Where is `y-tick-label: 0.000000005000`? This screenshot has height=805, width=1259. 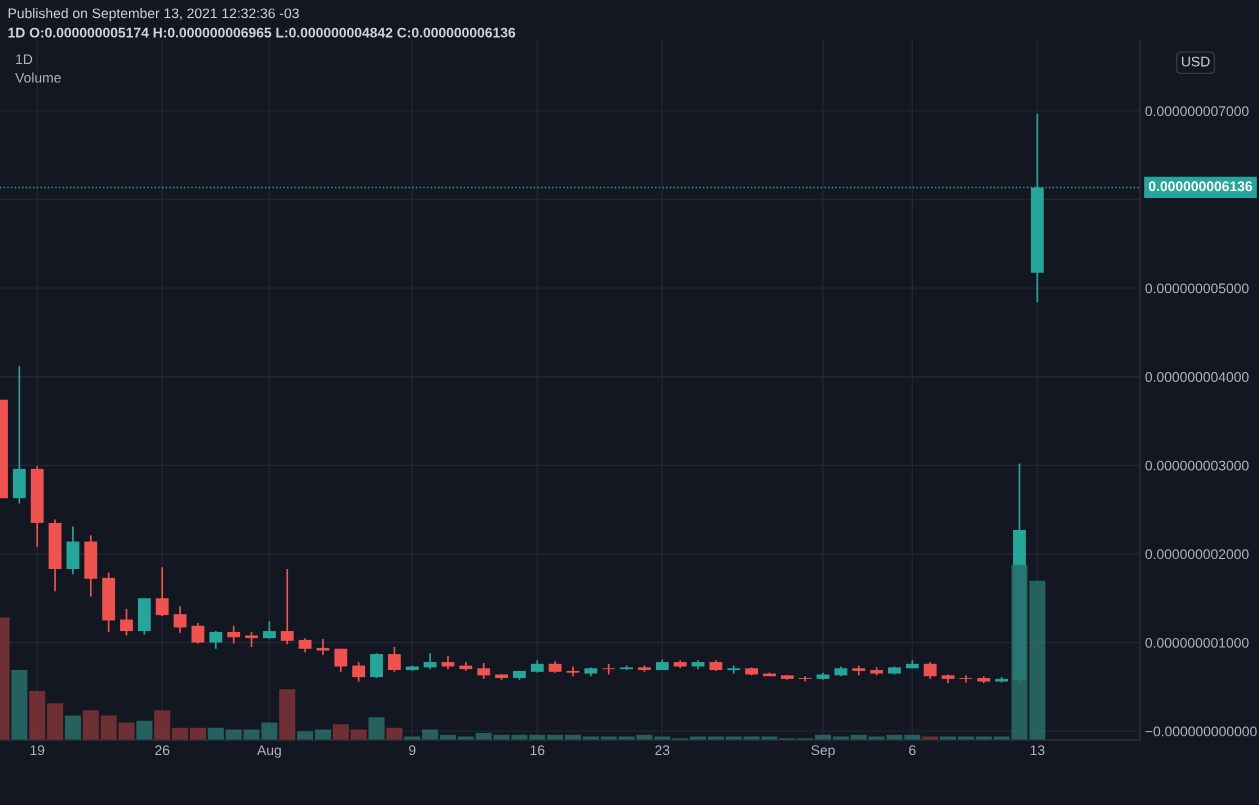 y-tick-label: 0.000000005000 is located at coordinates (1197, 288).